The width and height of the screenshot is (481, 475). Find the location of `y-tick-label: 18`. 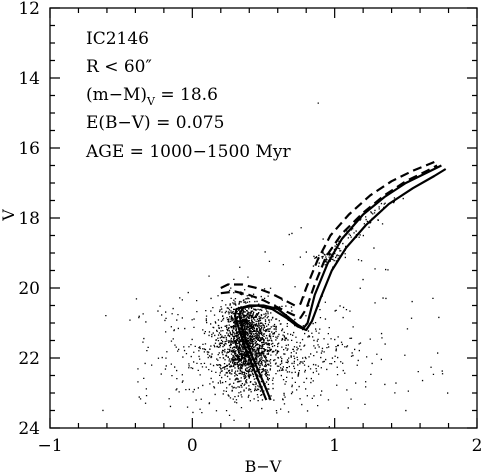

y-tick-label: 18 is located at coordinates (29, 219).